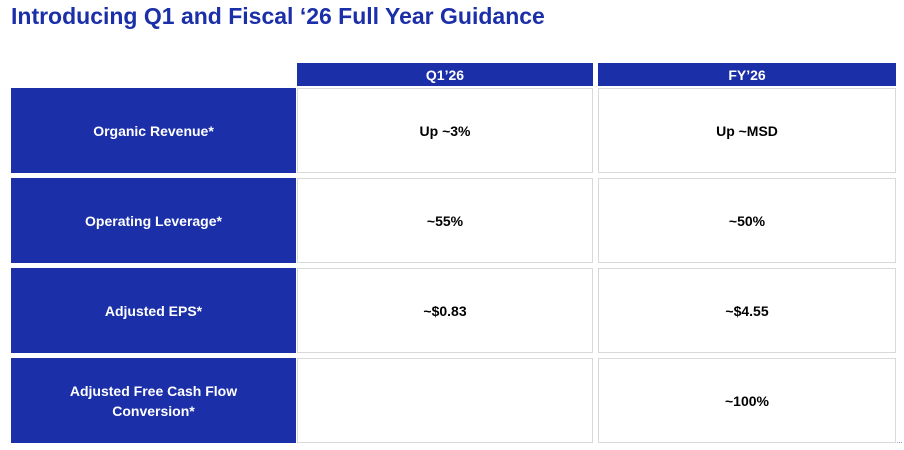  I want to click on cell-fy-operating-leverage: ~50%, so click(747, 220).